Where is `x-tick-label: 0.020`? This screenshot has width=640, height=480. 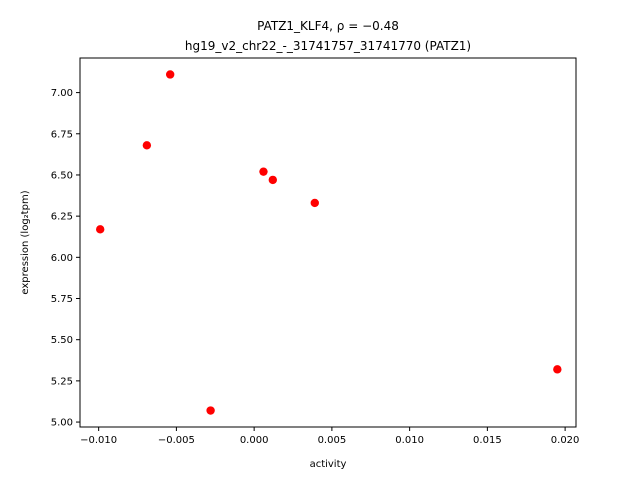
x-tick-label: 0.020 is located at coordinates (565, 440).